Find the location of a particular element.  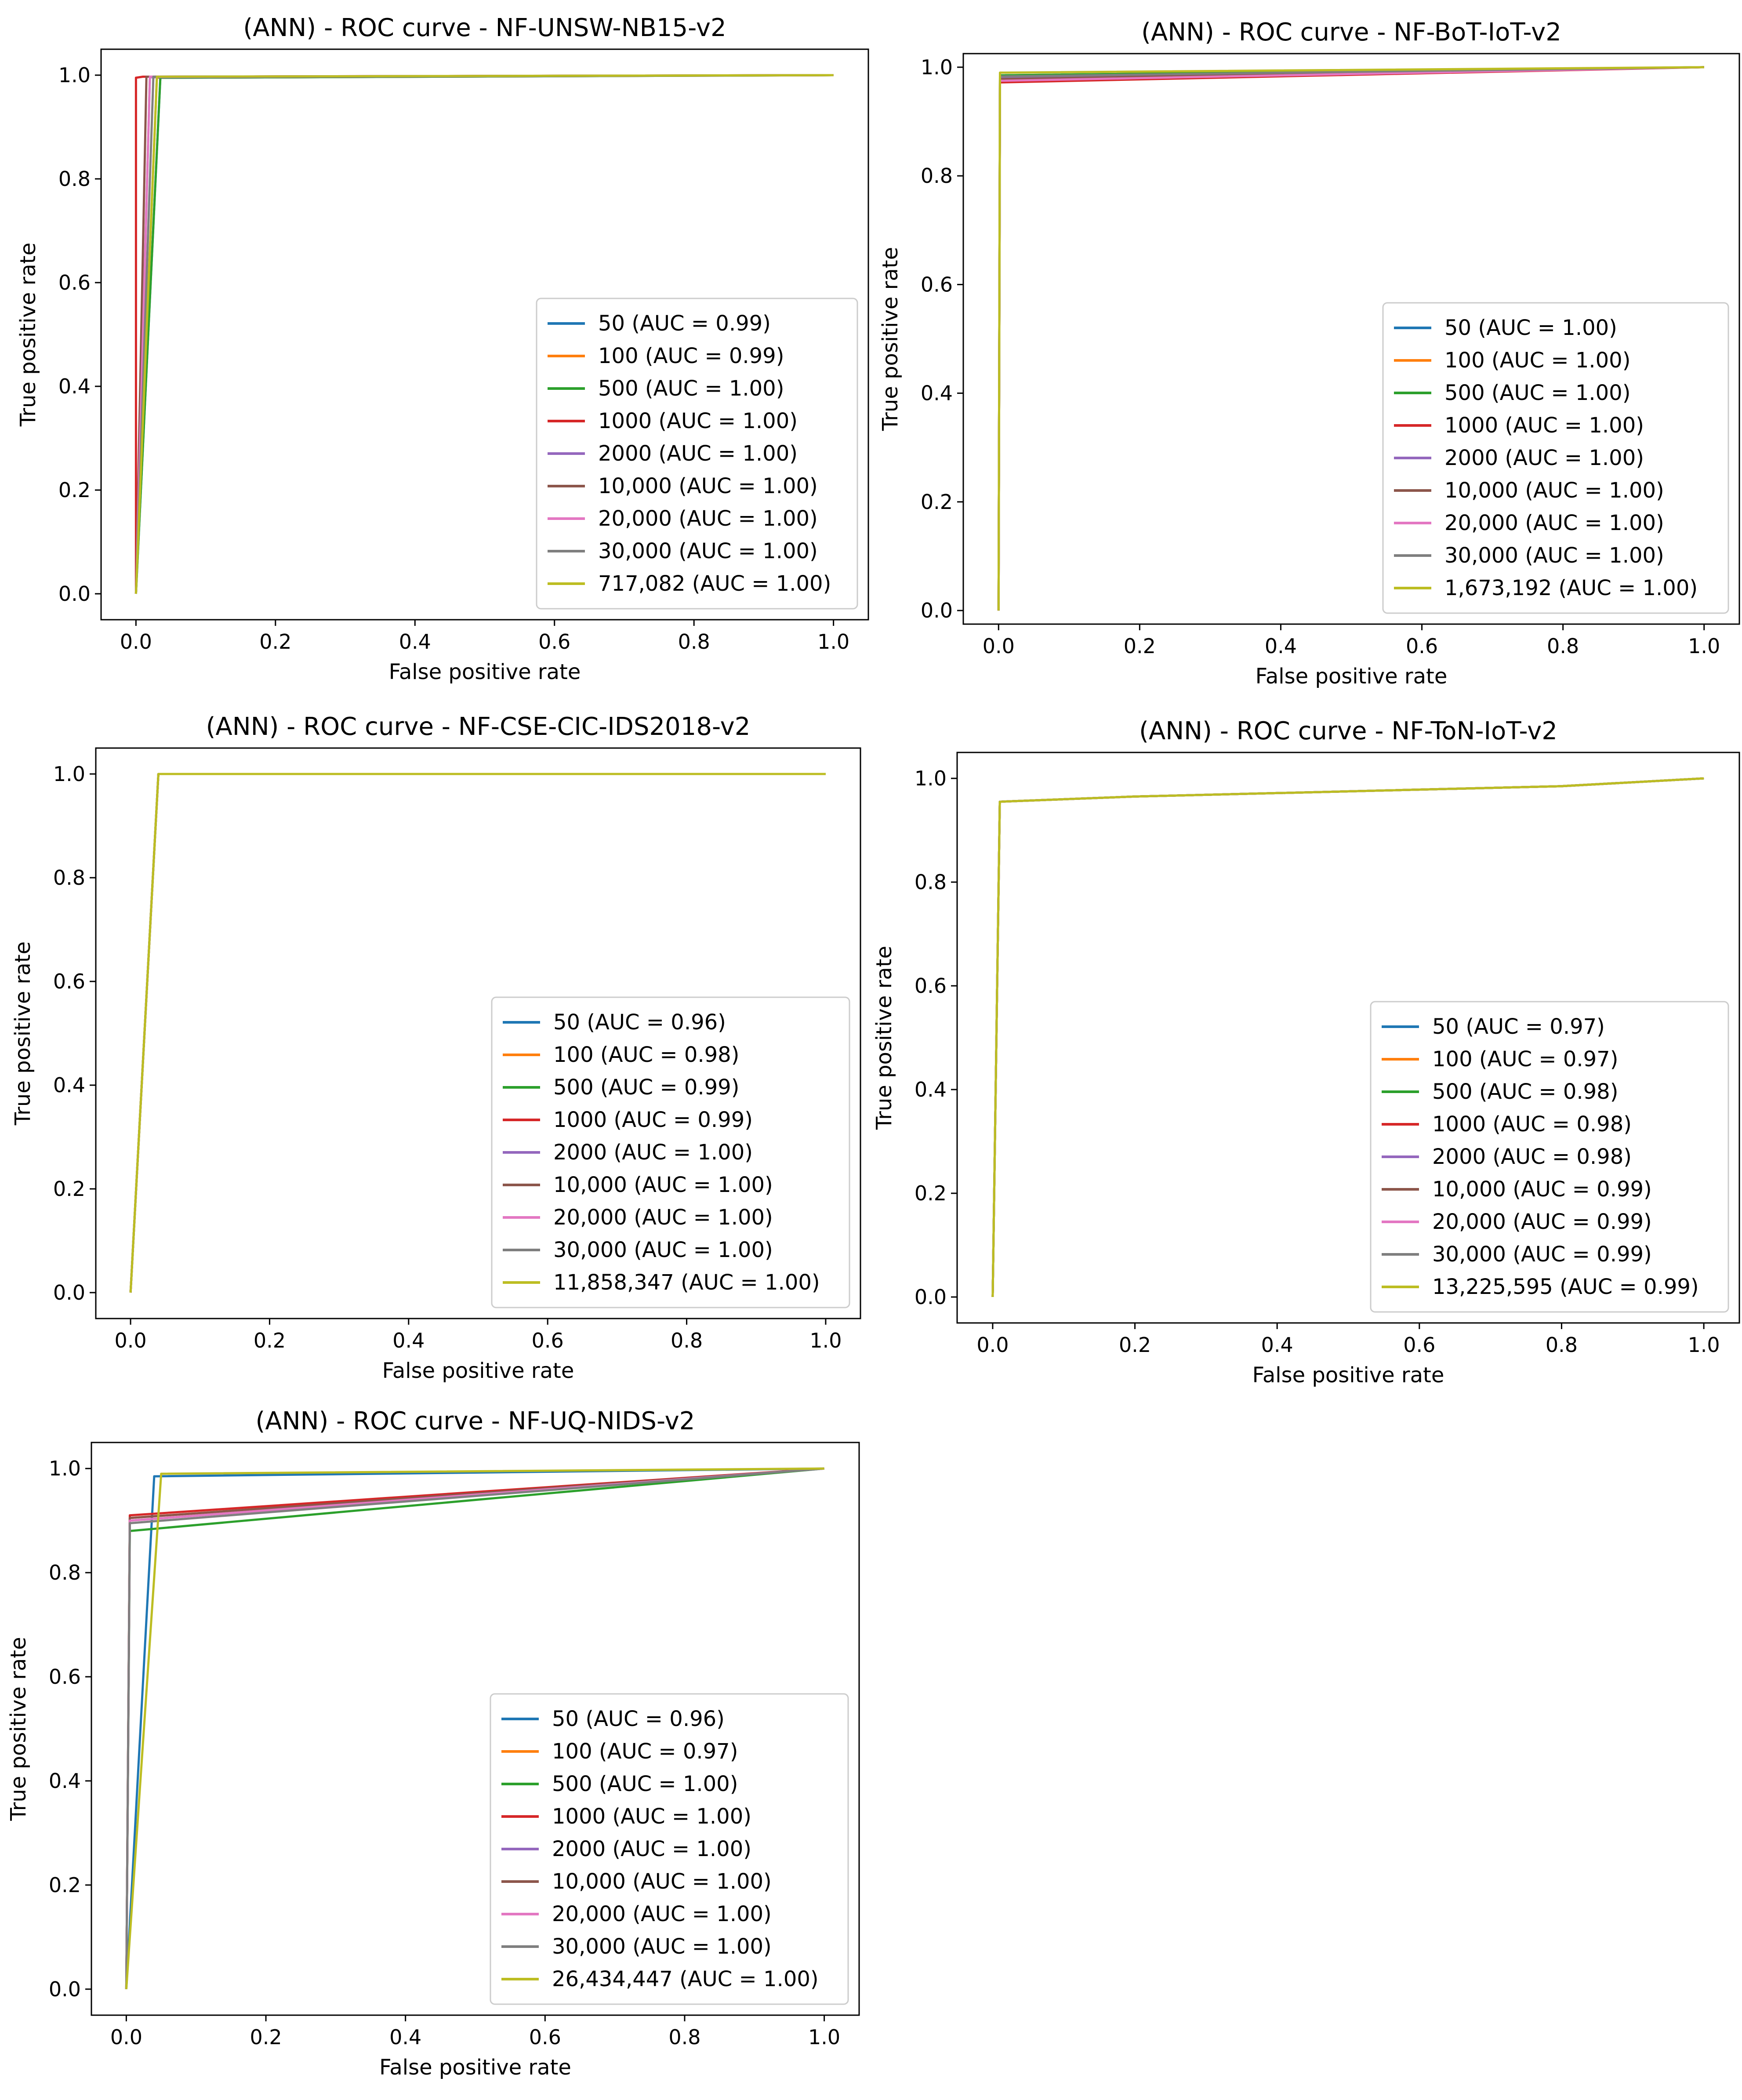

legend-entry: 2000 (AUC = 0.98) is located at coordinates (1532, 1156).